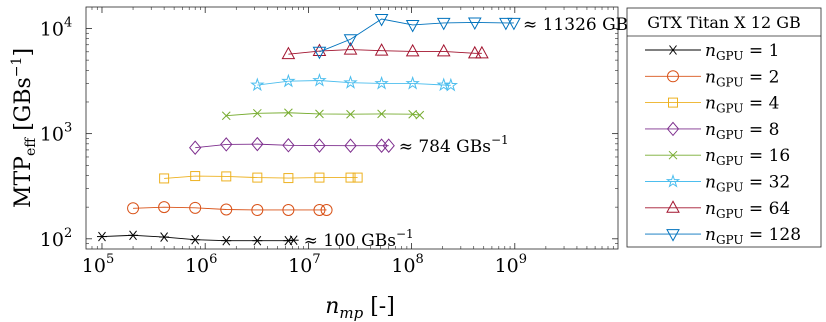 The height and width of the screenshot is (322, 826). I want to click on x-tick-label: 10⁸, so click(407, 264).